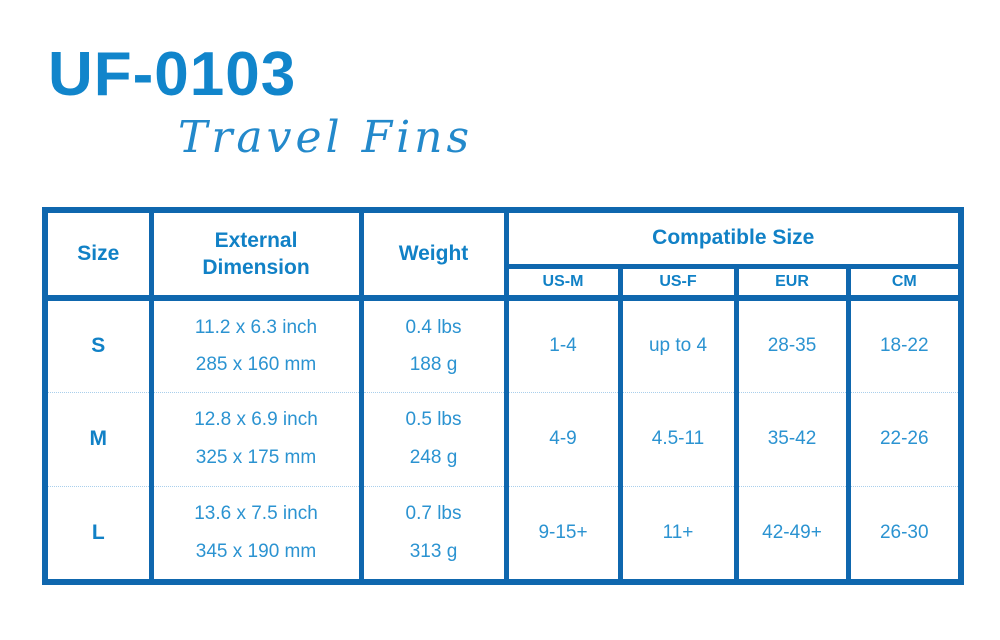  What do you see at coordinates (563, 439) in the screenshot?
I see `us-m-cell: 4-9` at bounding box center [563, 439].